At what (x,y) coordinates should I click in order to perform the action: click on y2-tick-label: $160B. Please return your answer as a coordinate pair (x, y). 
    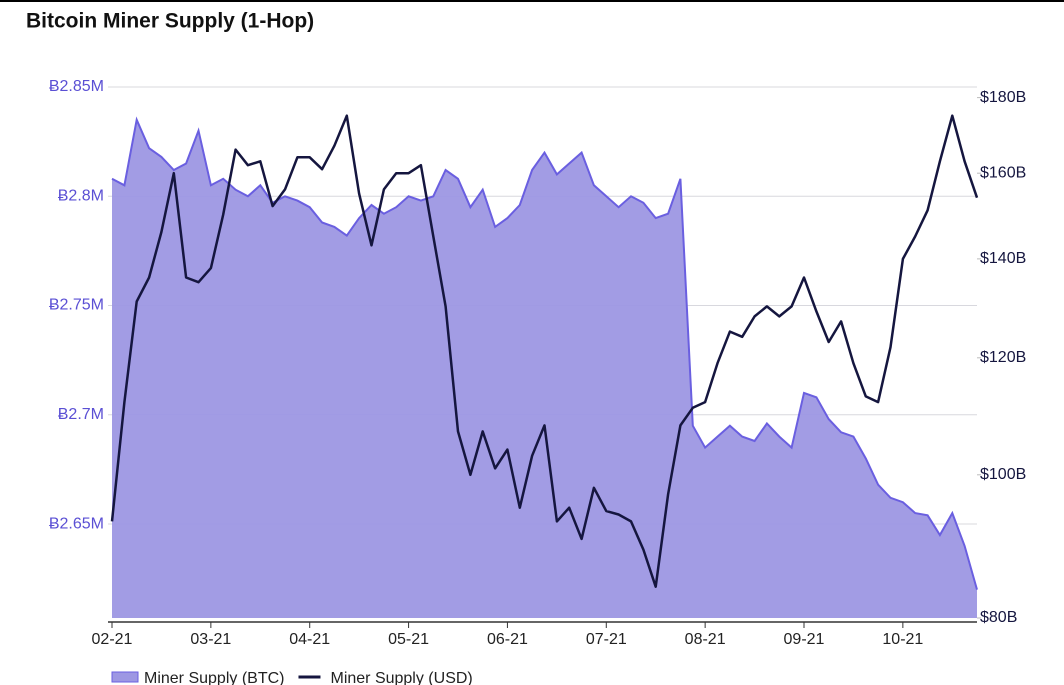
    Looking at the image, I should click on (1003, 172).